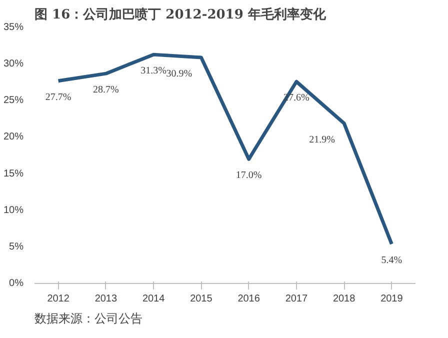 The width and height of the screenshot is (448, 338). What do you see at coordinates (106, 299) in the screenshot?
I see `x-tick-label: 2013` at bounding box center [106, 299].